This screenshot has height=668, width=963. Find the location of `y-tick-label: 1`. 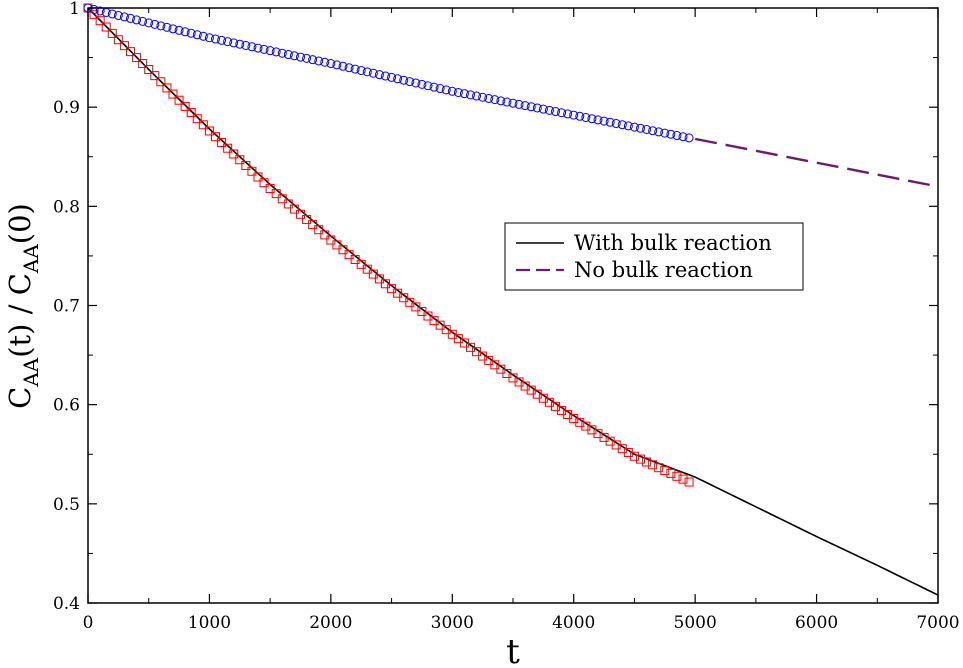

y-tick-label: 1 is located at coordinates (74, 9).